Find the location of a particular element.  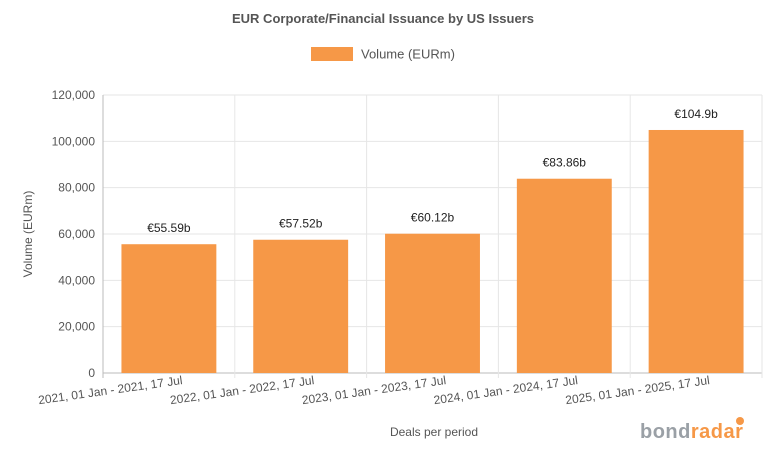

bar-value-label: €57.52b is located at coordinates (301, 224).